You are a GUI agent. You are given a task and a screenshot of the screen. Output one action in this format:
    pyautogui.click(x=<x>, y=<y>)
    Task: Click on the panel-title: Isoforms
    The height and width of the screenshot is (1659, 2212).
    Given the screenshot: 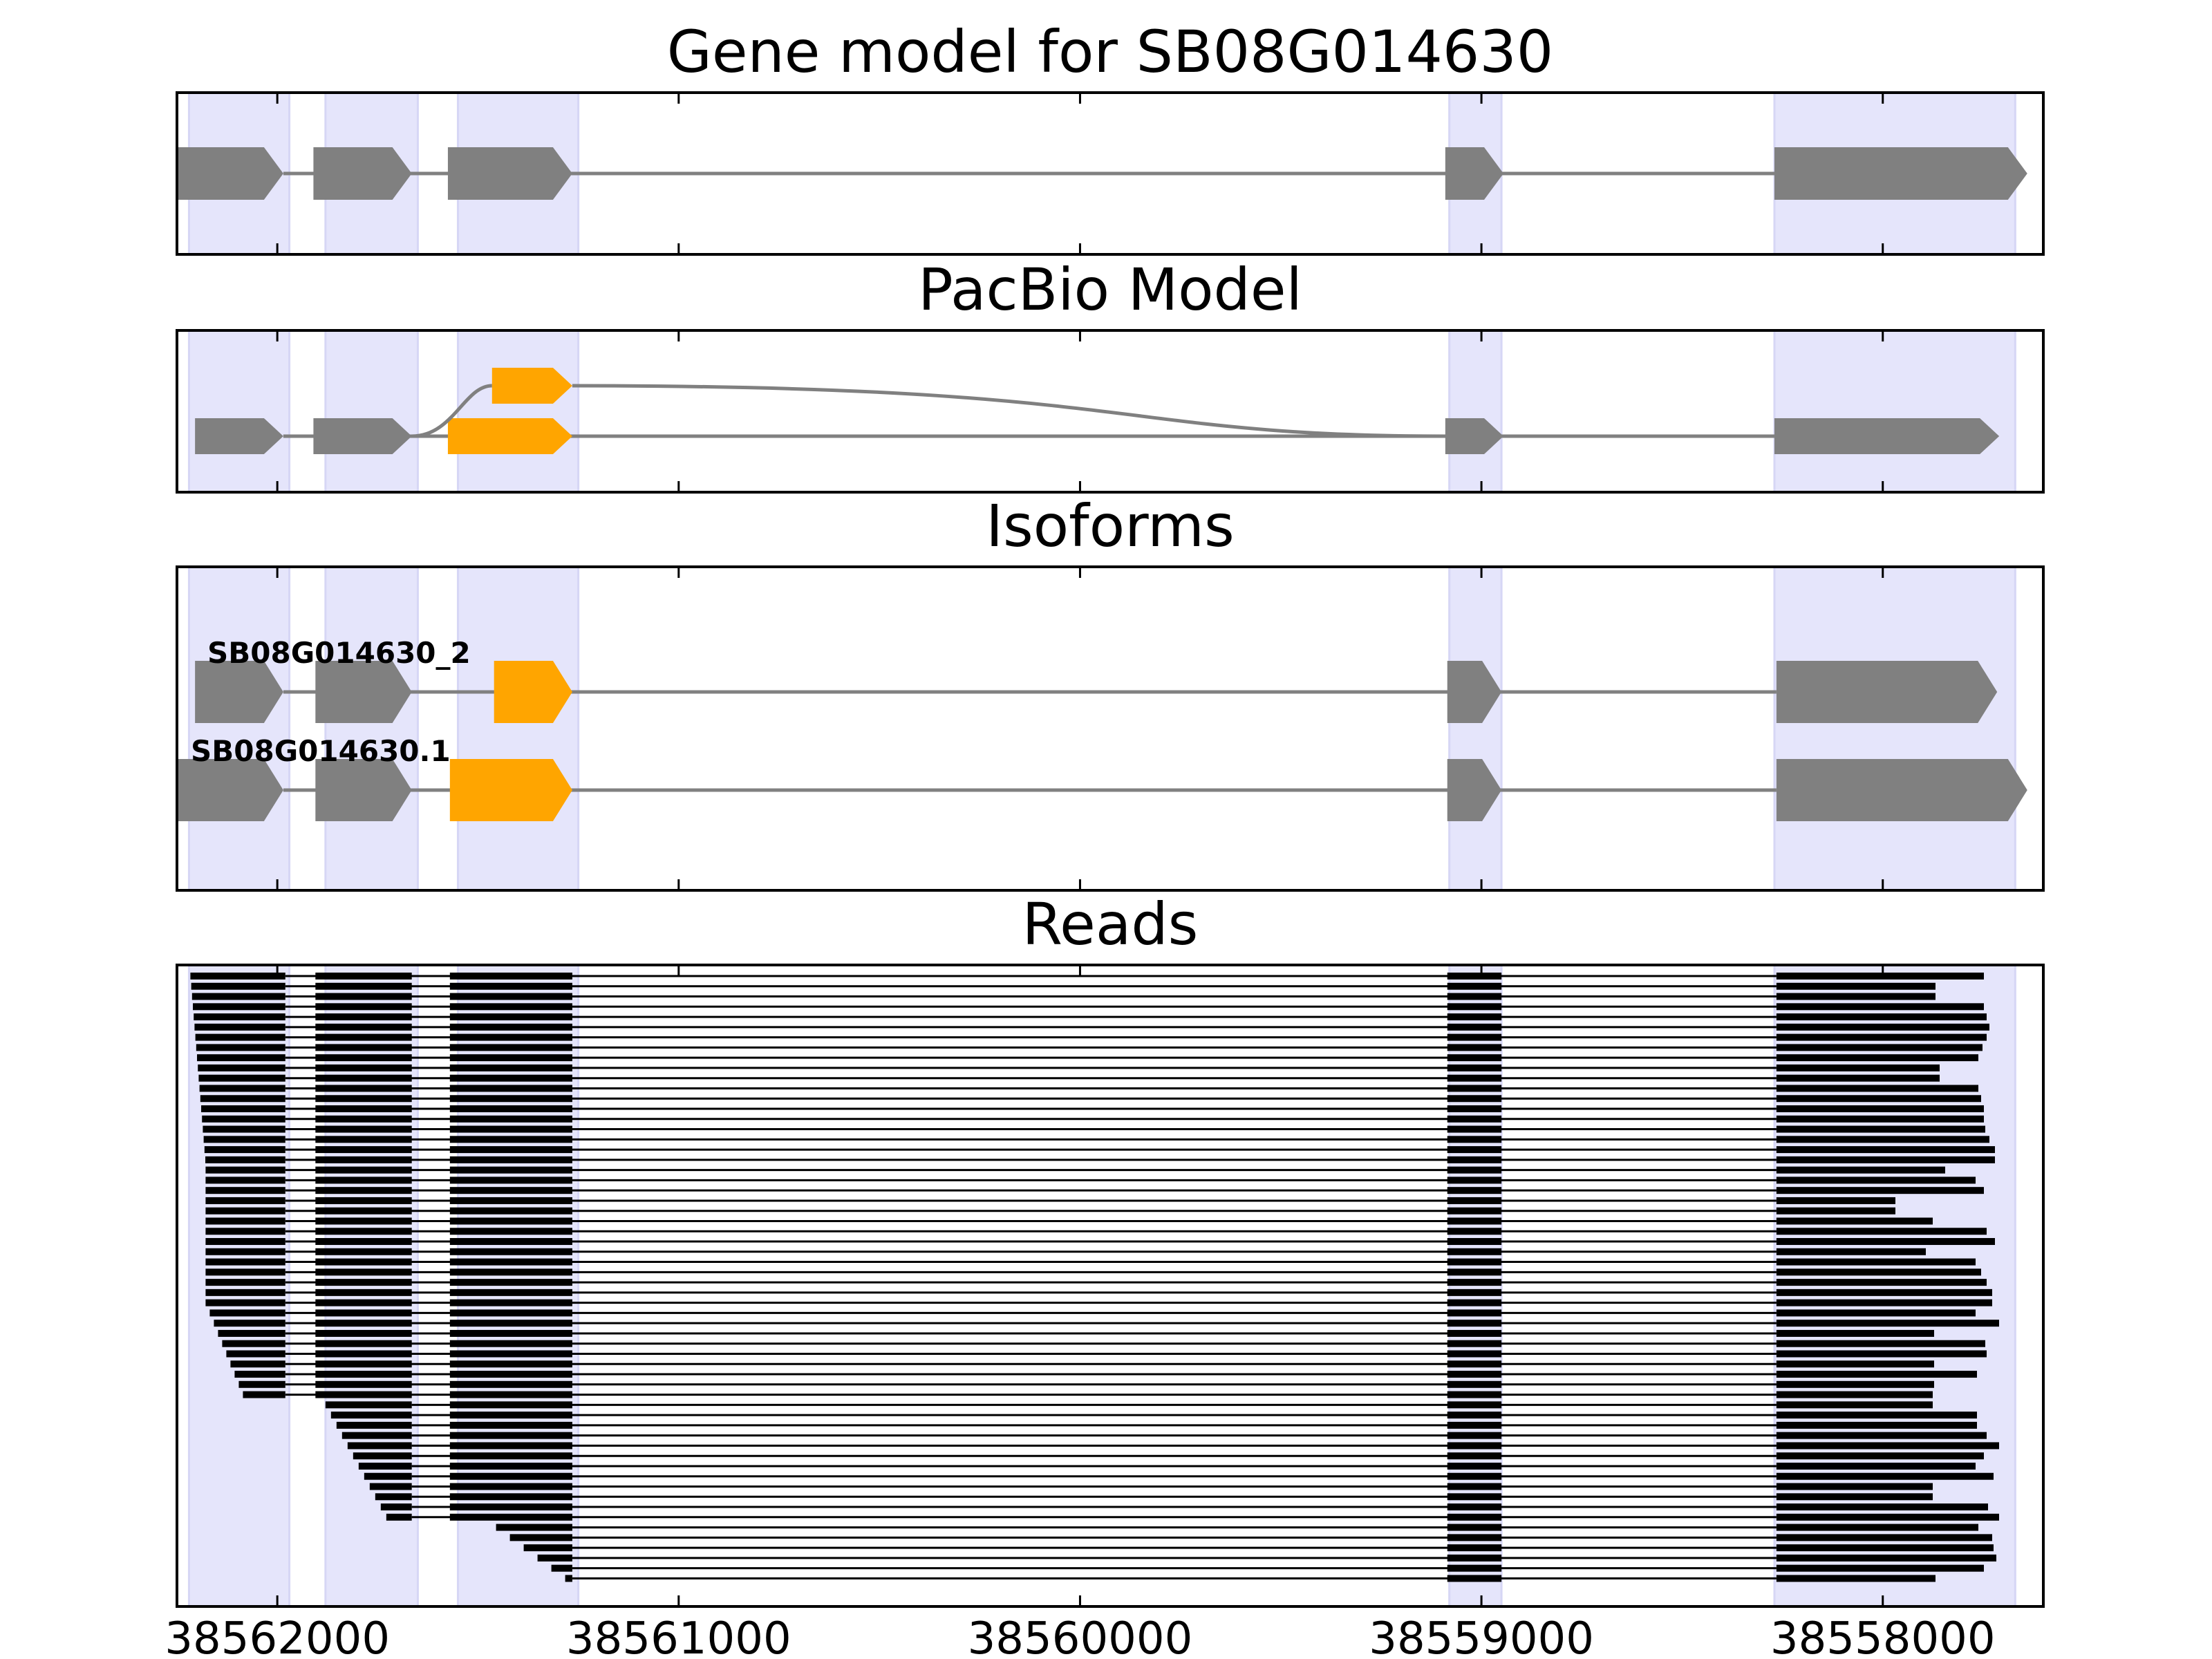 What is the action you would take?
    pyautogui.click(x=1110, y=526)
    